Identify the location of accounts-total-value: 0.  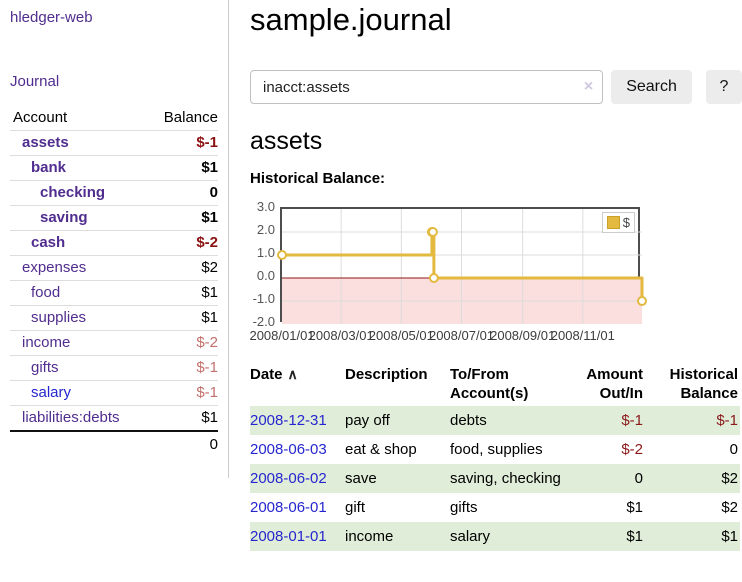
(213, 444).